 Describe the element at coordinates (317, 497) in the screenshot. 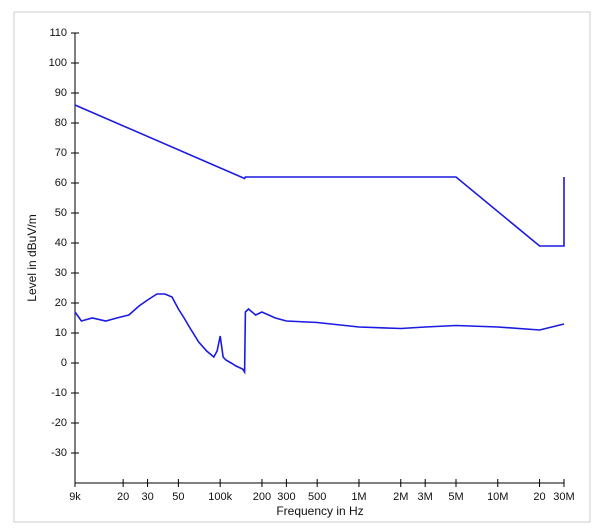

I see `x-tick-label: 500` at that location.